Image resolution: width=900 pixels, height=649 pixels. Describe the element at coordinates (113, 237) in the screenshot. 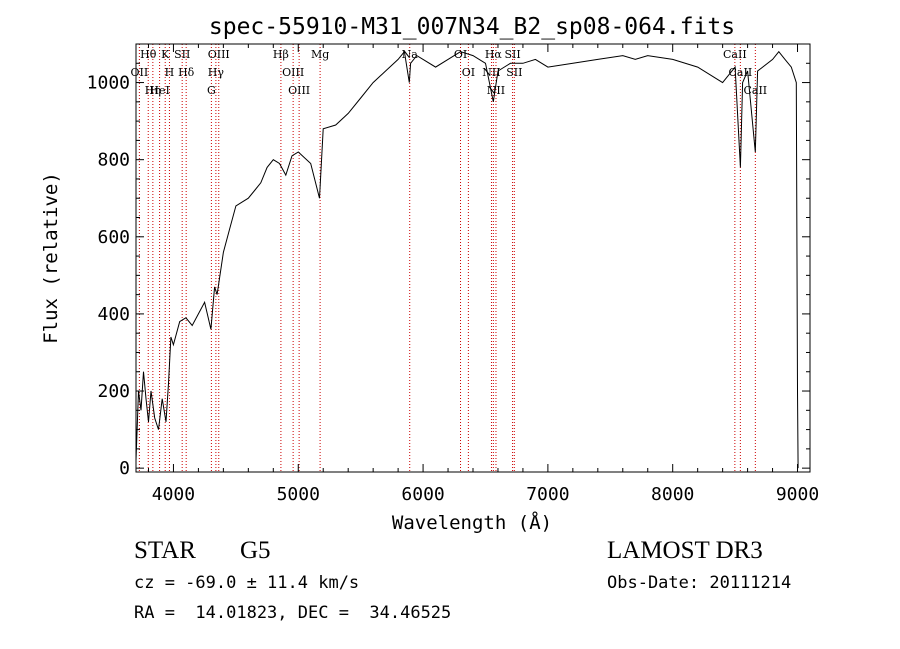

I see `y-tick-label: 600` at that location.